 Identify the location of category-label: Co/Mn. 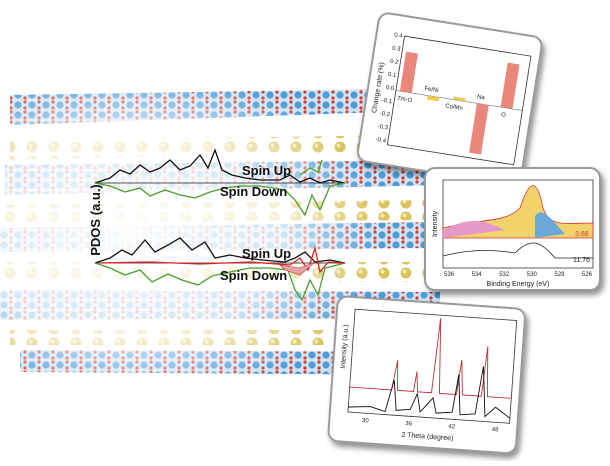
(454, 107).